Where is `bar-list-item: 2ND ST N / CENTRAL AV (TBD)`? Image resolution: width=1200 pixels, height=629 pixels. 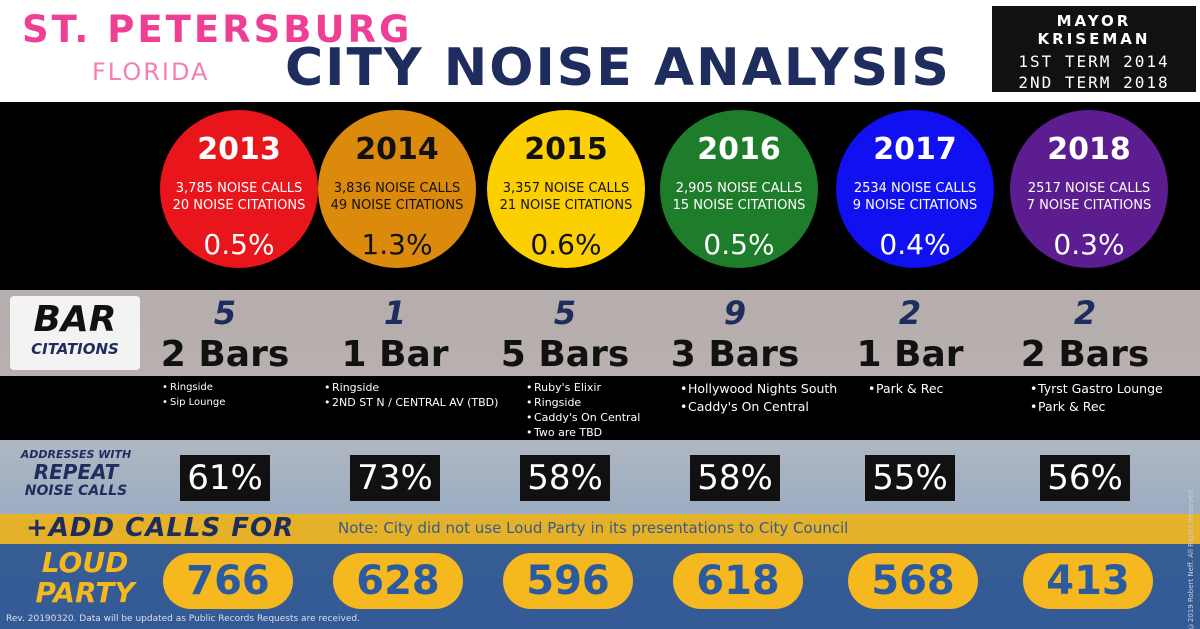
bar-list-item: 2ND ST N / CENTRAL AV (TBD) is located at coordinates (411, 402).